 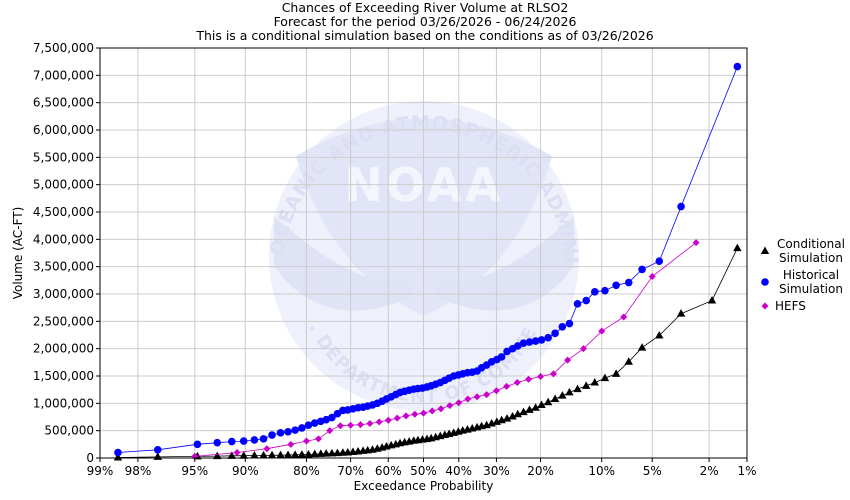 What do you see at coordinates (709, 471) in the screenshot?
I see `x-tick-label: 2%` at bounding box center [709, 471].